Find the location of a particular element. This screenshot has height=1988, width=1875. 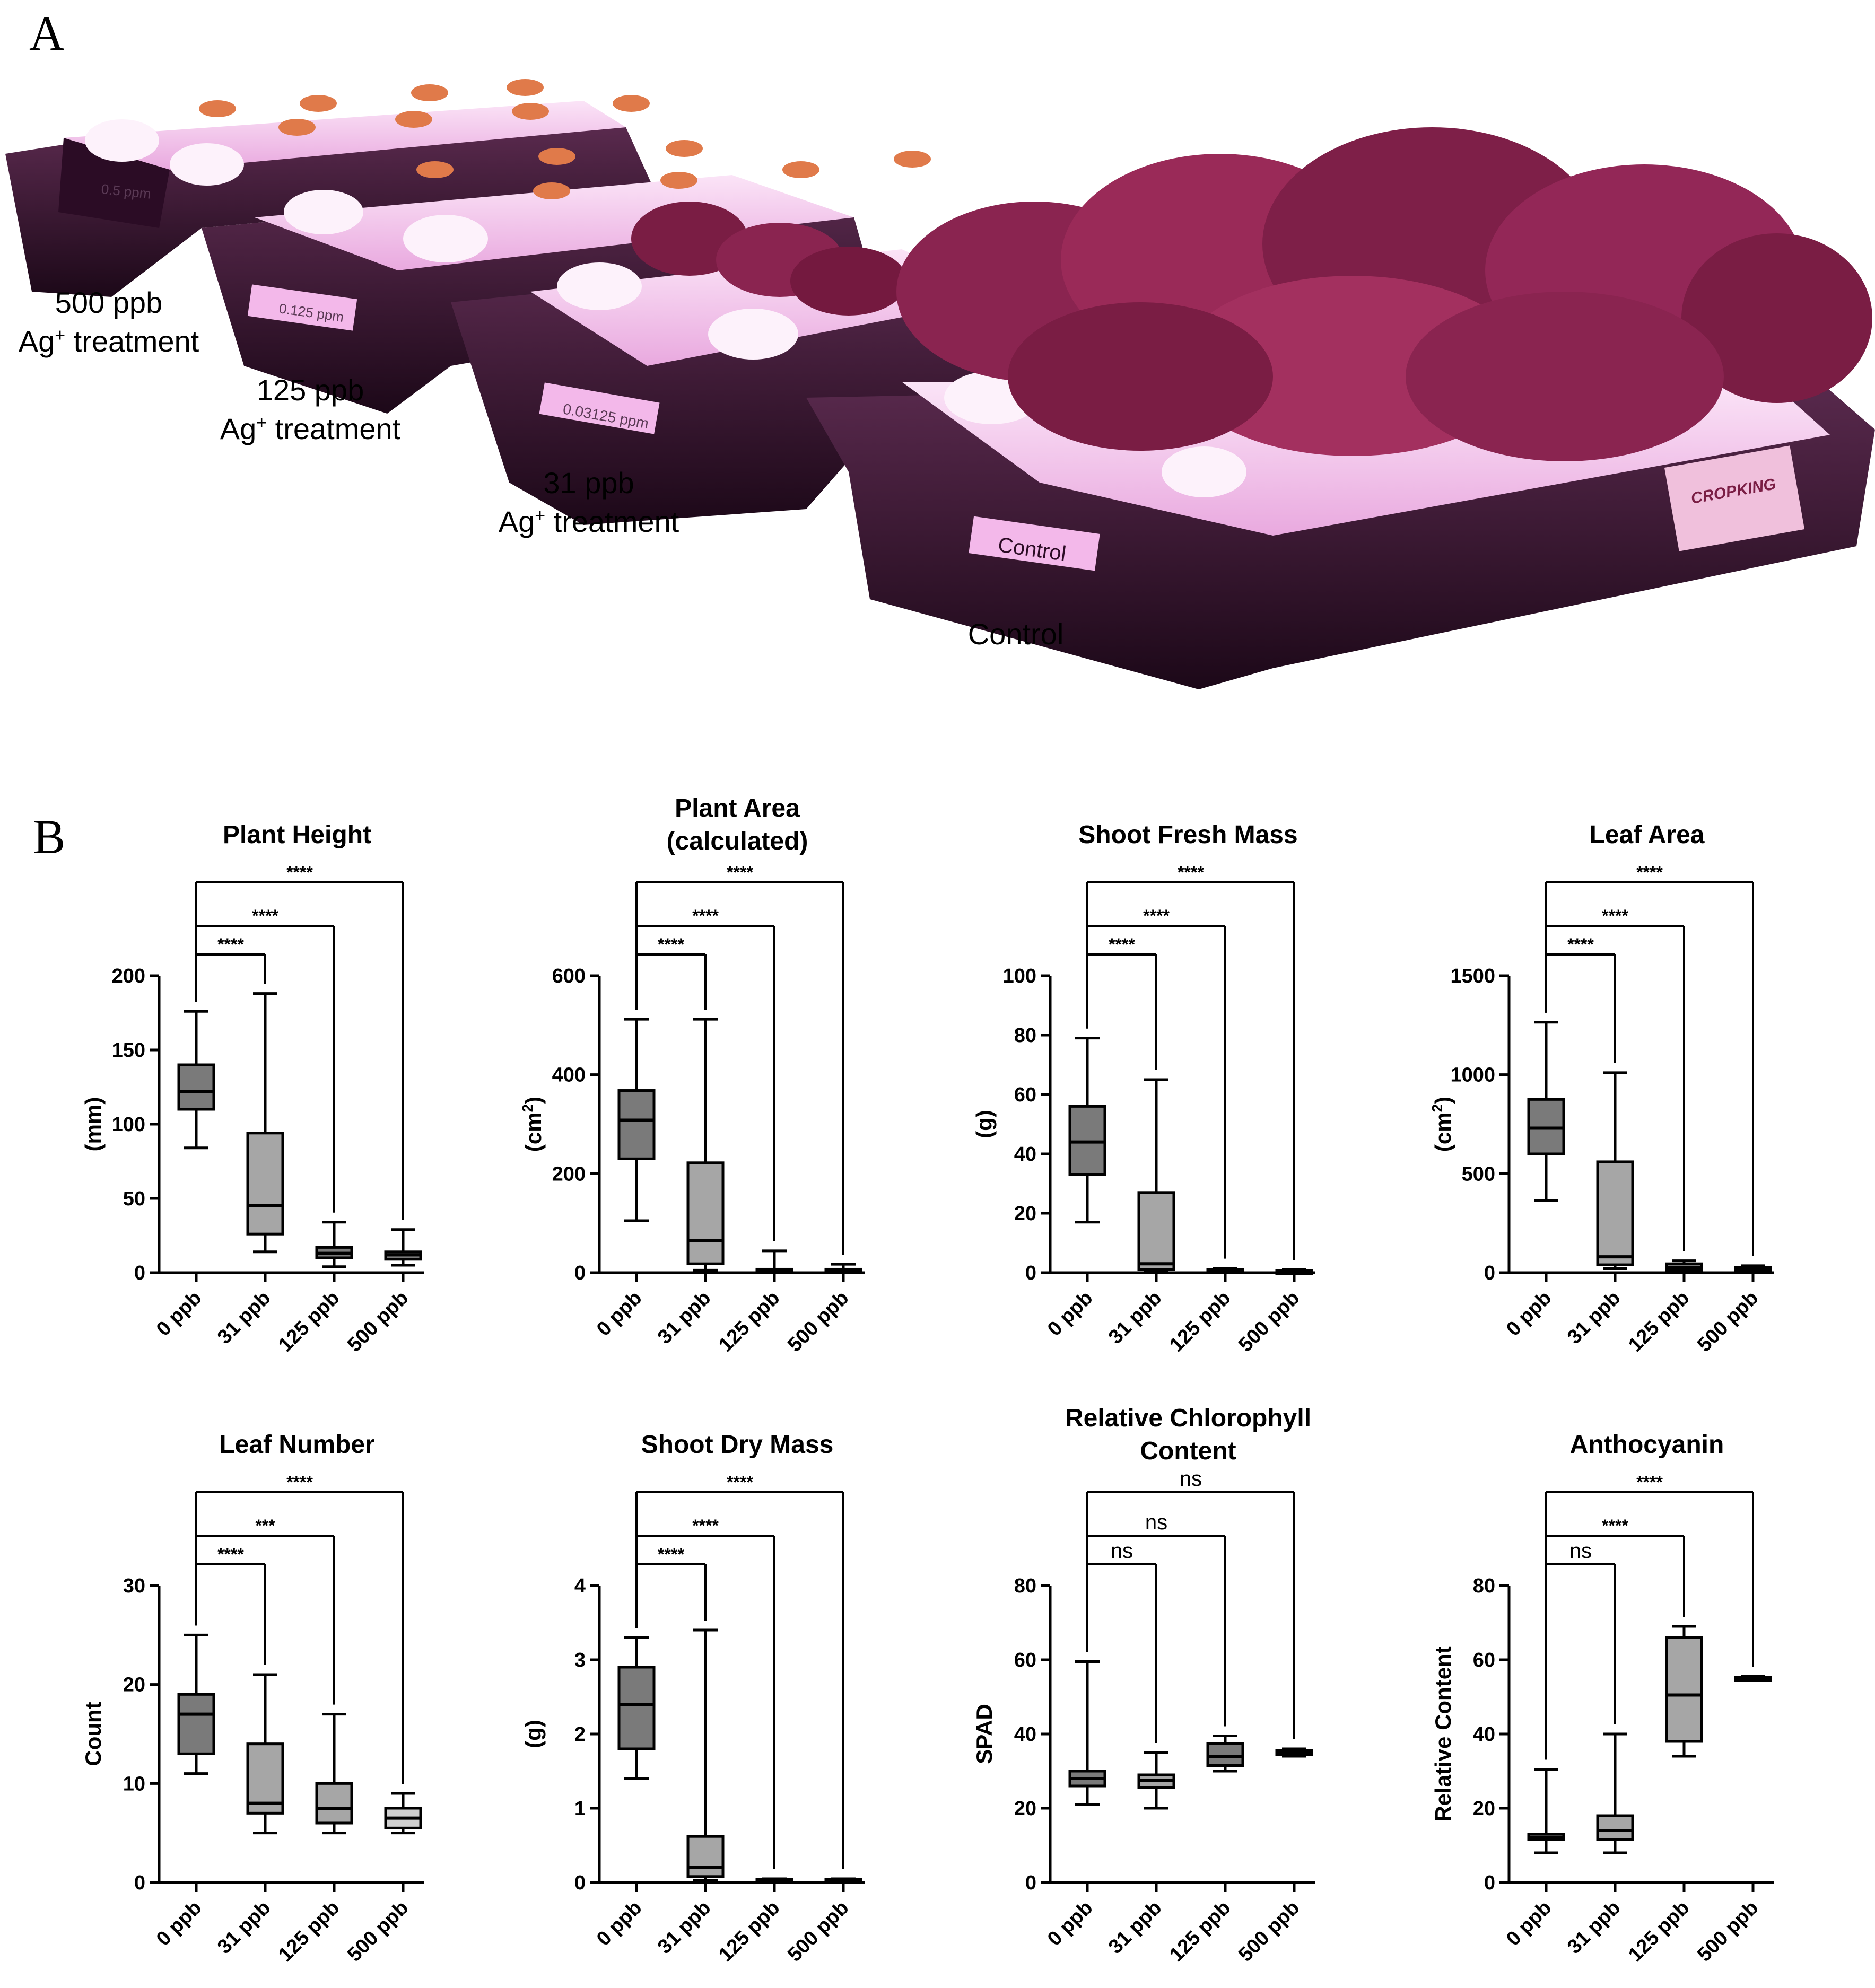

label-500-plus: + is located at coordinates (60, 336).